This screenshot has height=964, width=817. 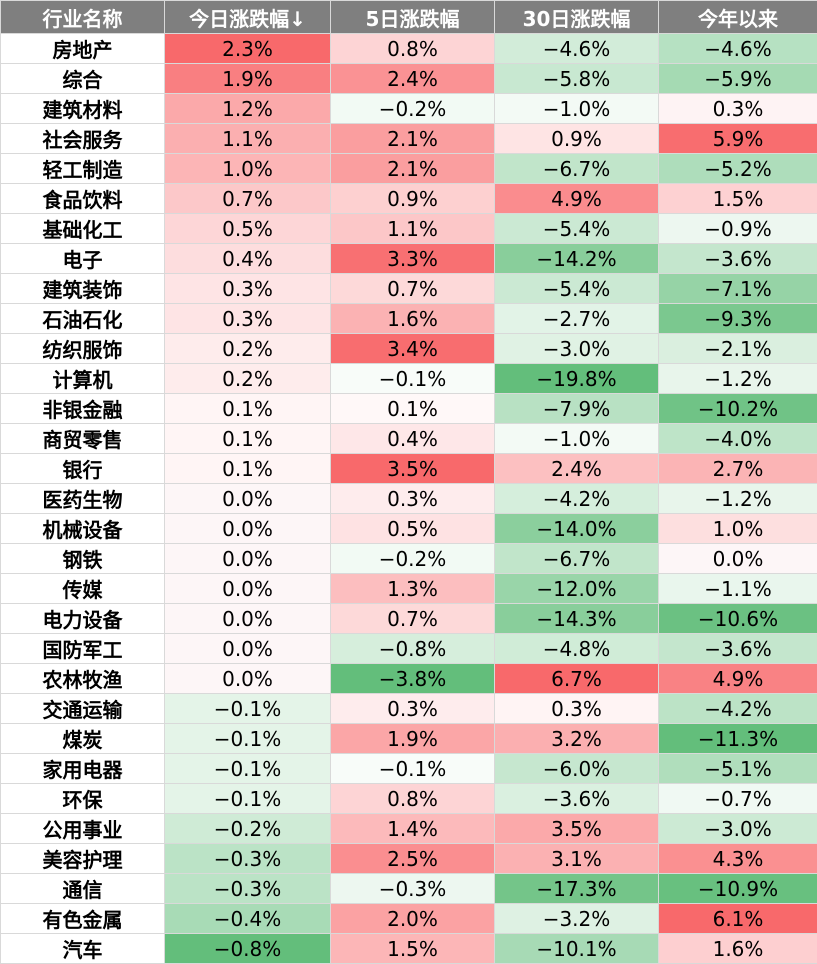 What do you see at coordinates (738, 169) in the screenshot?
I see `ytd-change-cell: −5.2%` at bounding box center [738, 169].